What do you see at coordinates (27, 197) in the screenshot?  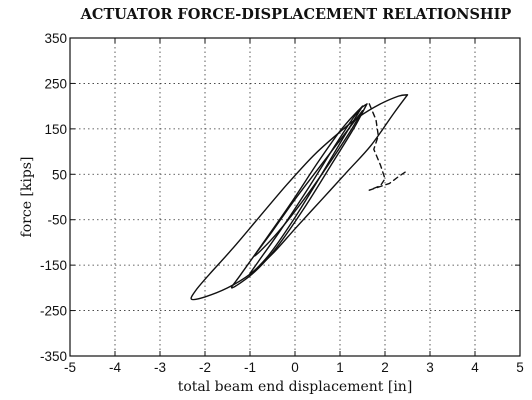 I see `y-axis-label: force [kips]` at bounding box center [27, 197].